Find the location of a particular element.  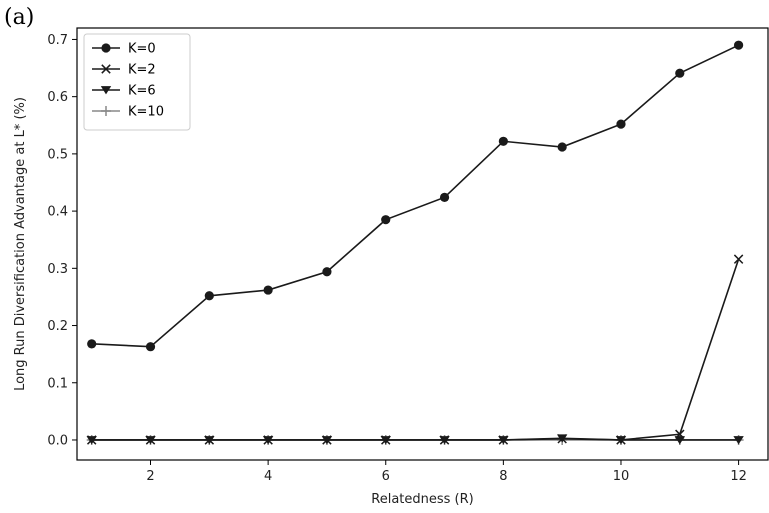

legend: K=0 K=2 K=6 K=10 is located at coordinates (137, 82).